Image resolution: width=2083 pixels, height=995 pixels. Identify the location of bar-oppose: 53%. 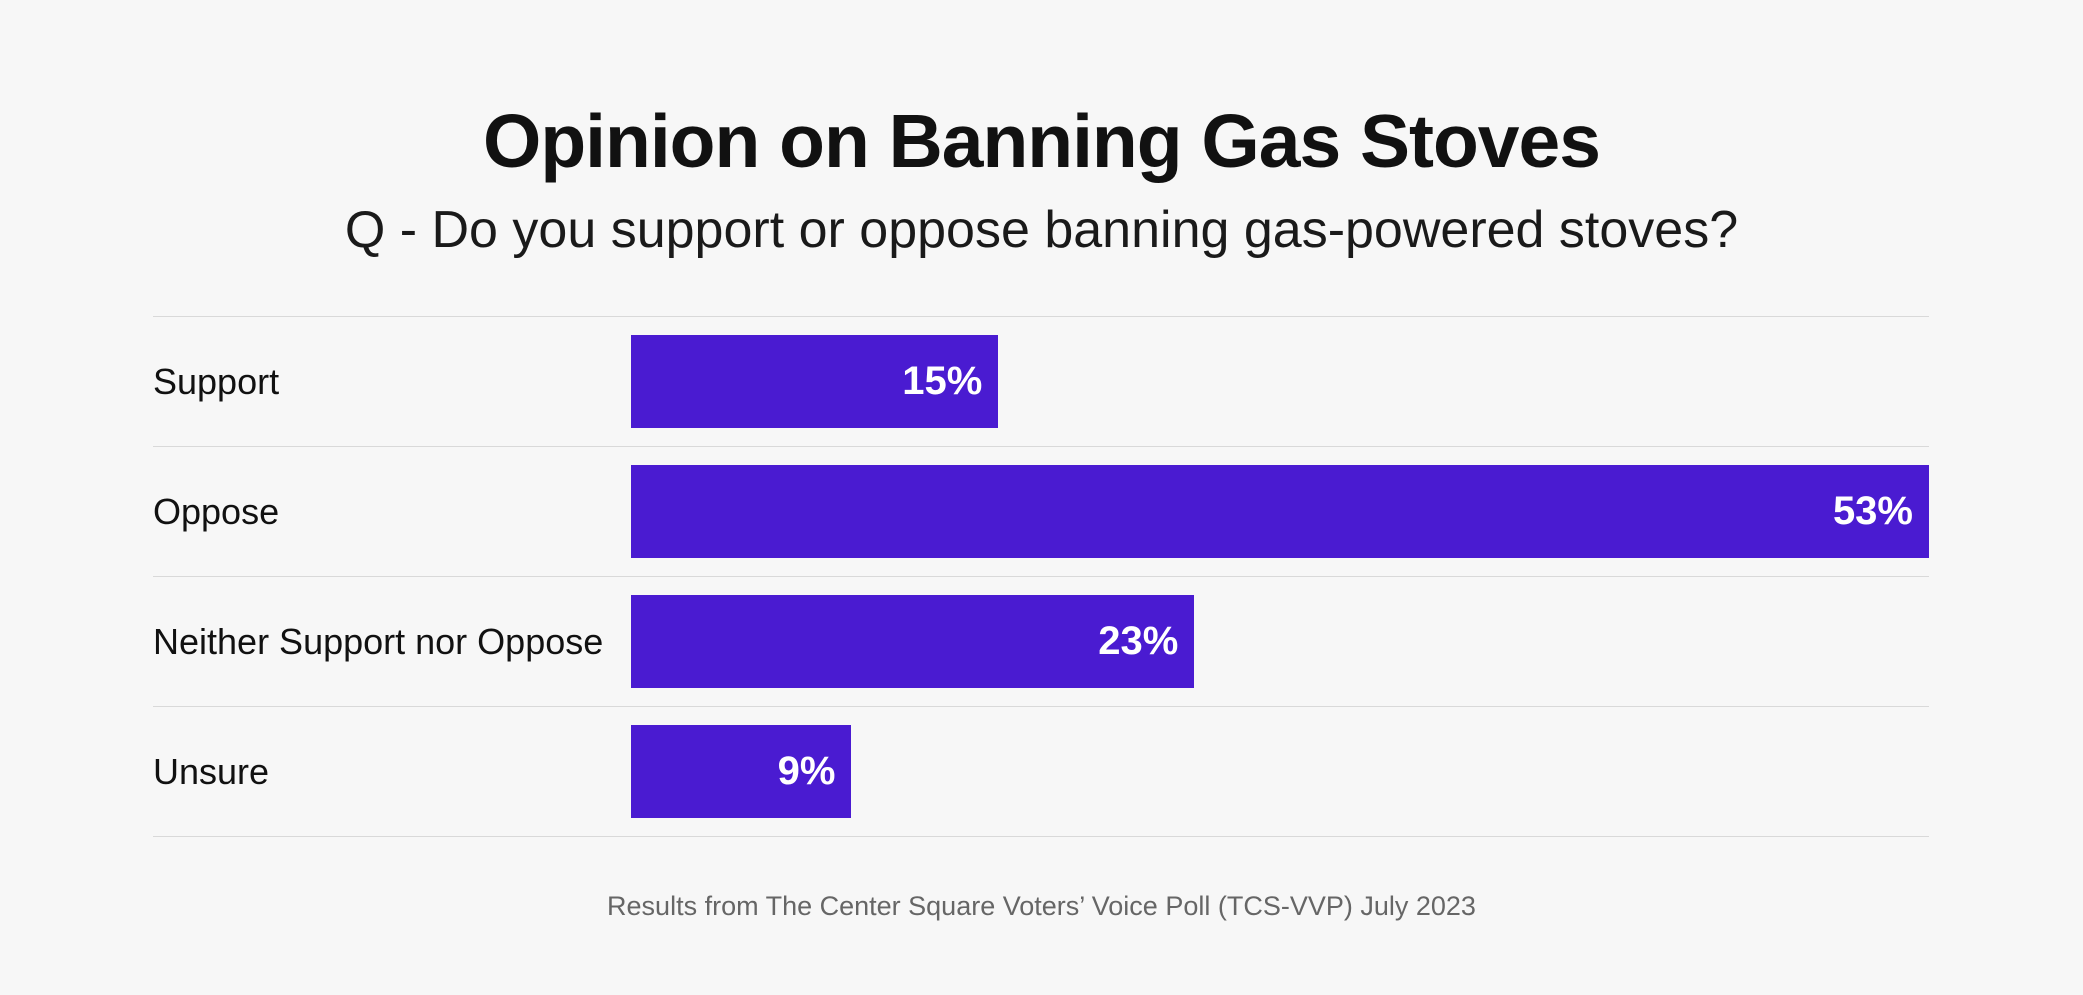
(1280, 511).